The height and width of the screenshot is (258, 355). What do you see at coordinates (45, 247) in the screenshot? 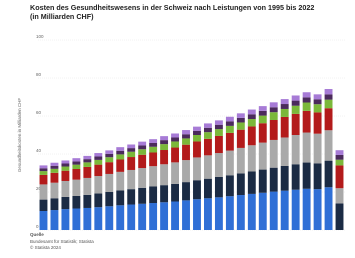
I see `copyright: © Statista 2024` at bounding box center [45, 247].